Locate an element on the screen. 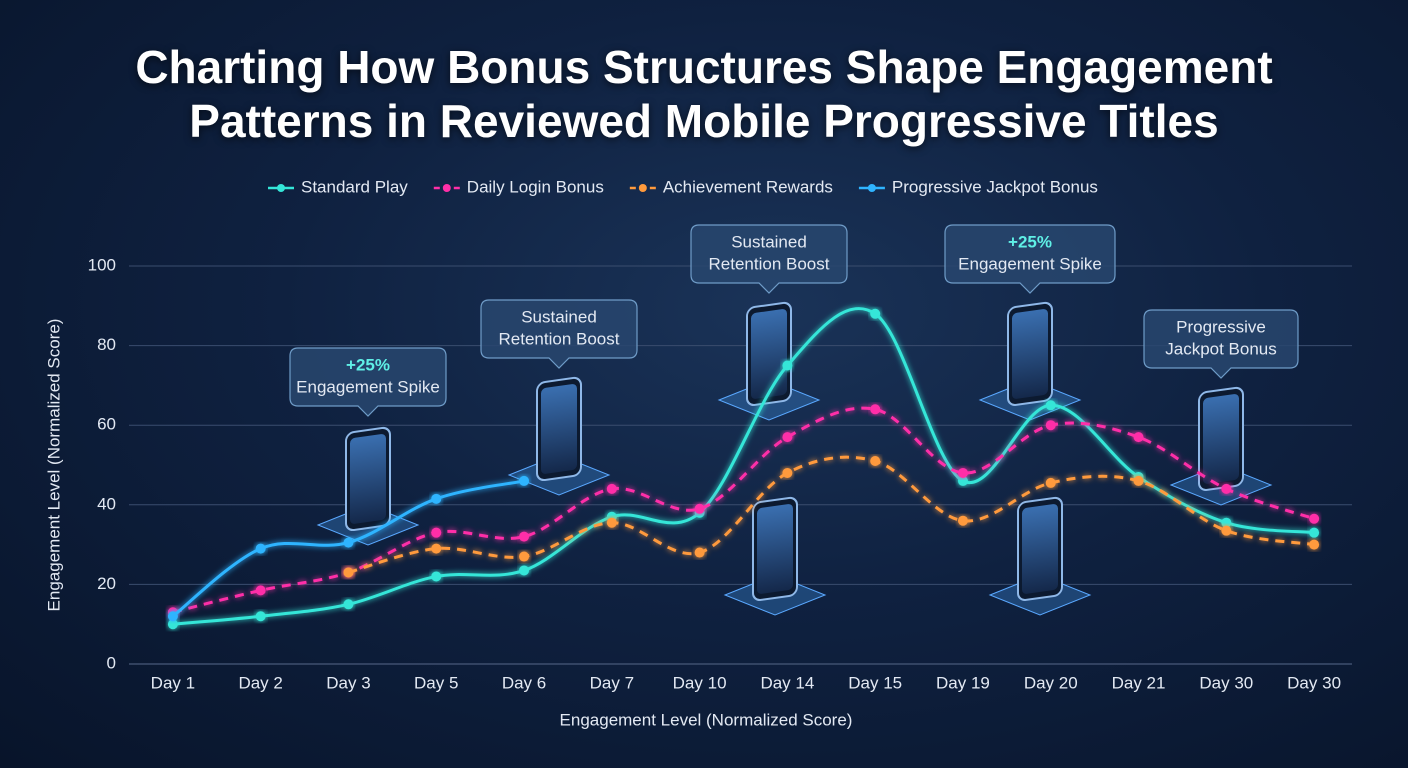  series-line is located at coordinates (831, 514).